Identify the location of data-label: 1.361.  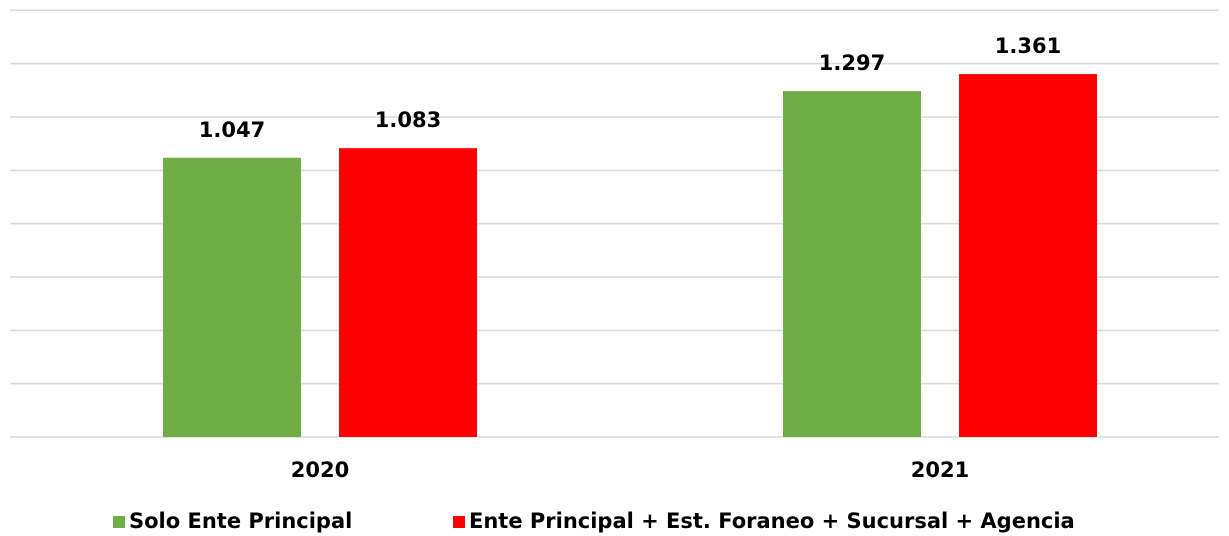
(1028, 46).